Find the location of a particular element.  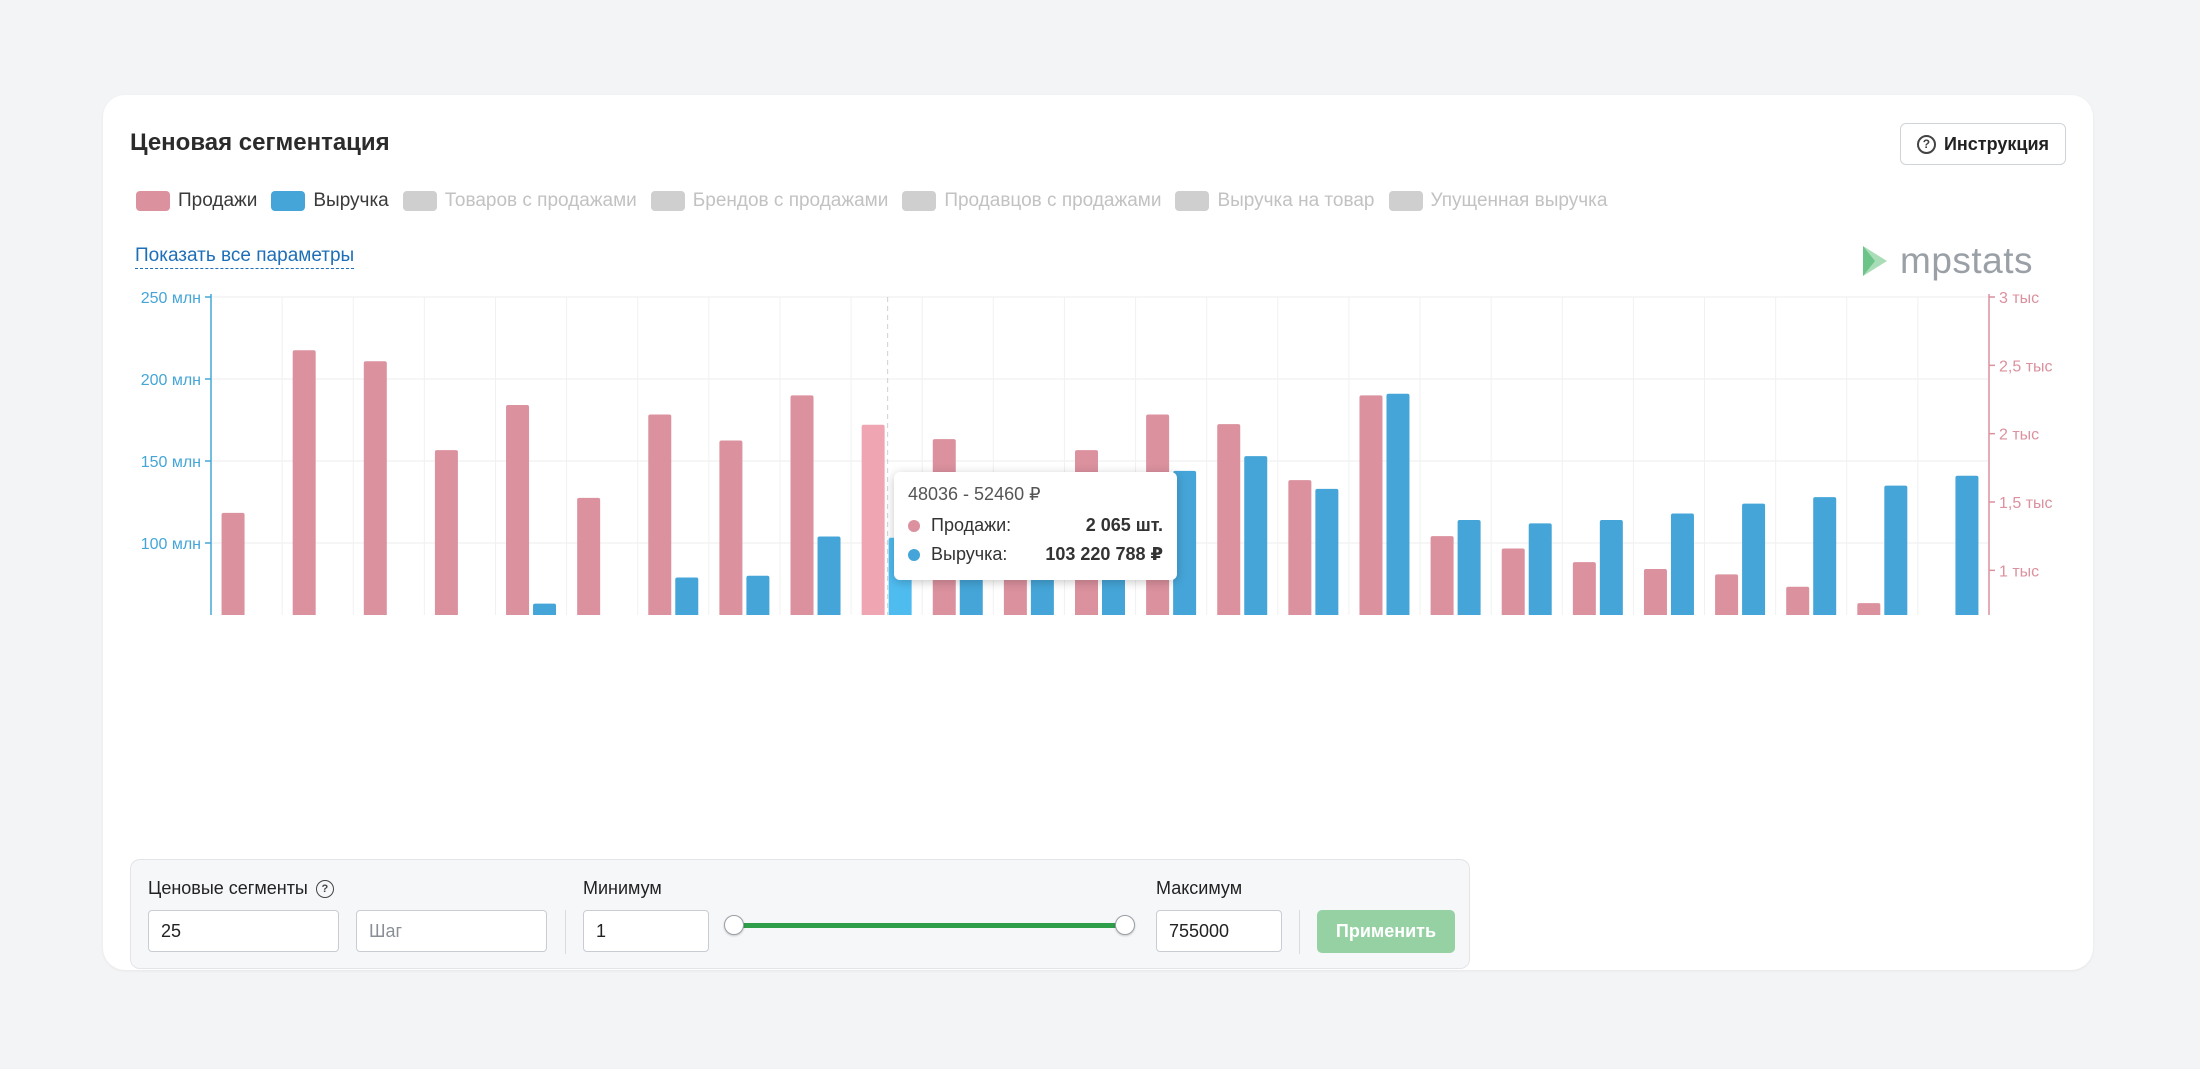

legend-item-2: Товаров с продажами is located at coordinates (519, 201).